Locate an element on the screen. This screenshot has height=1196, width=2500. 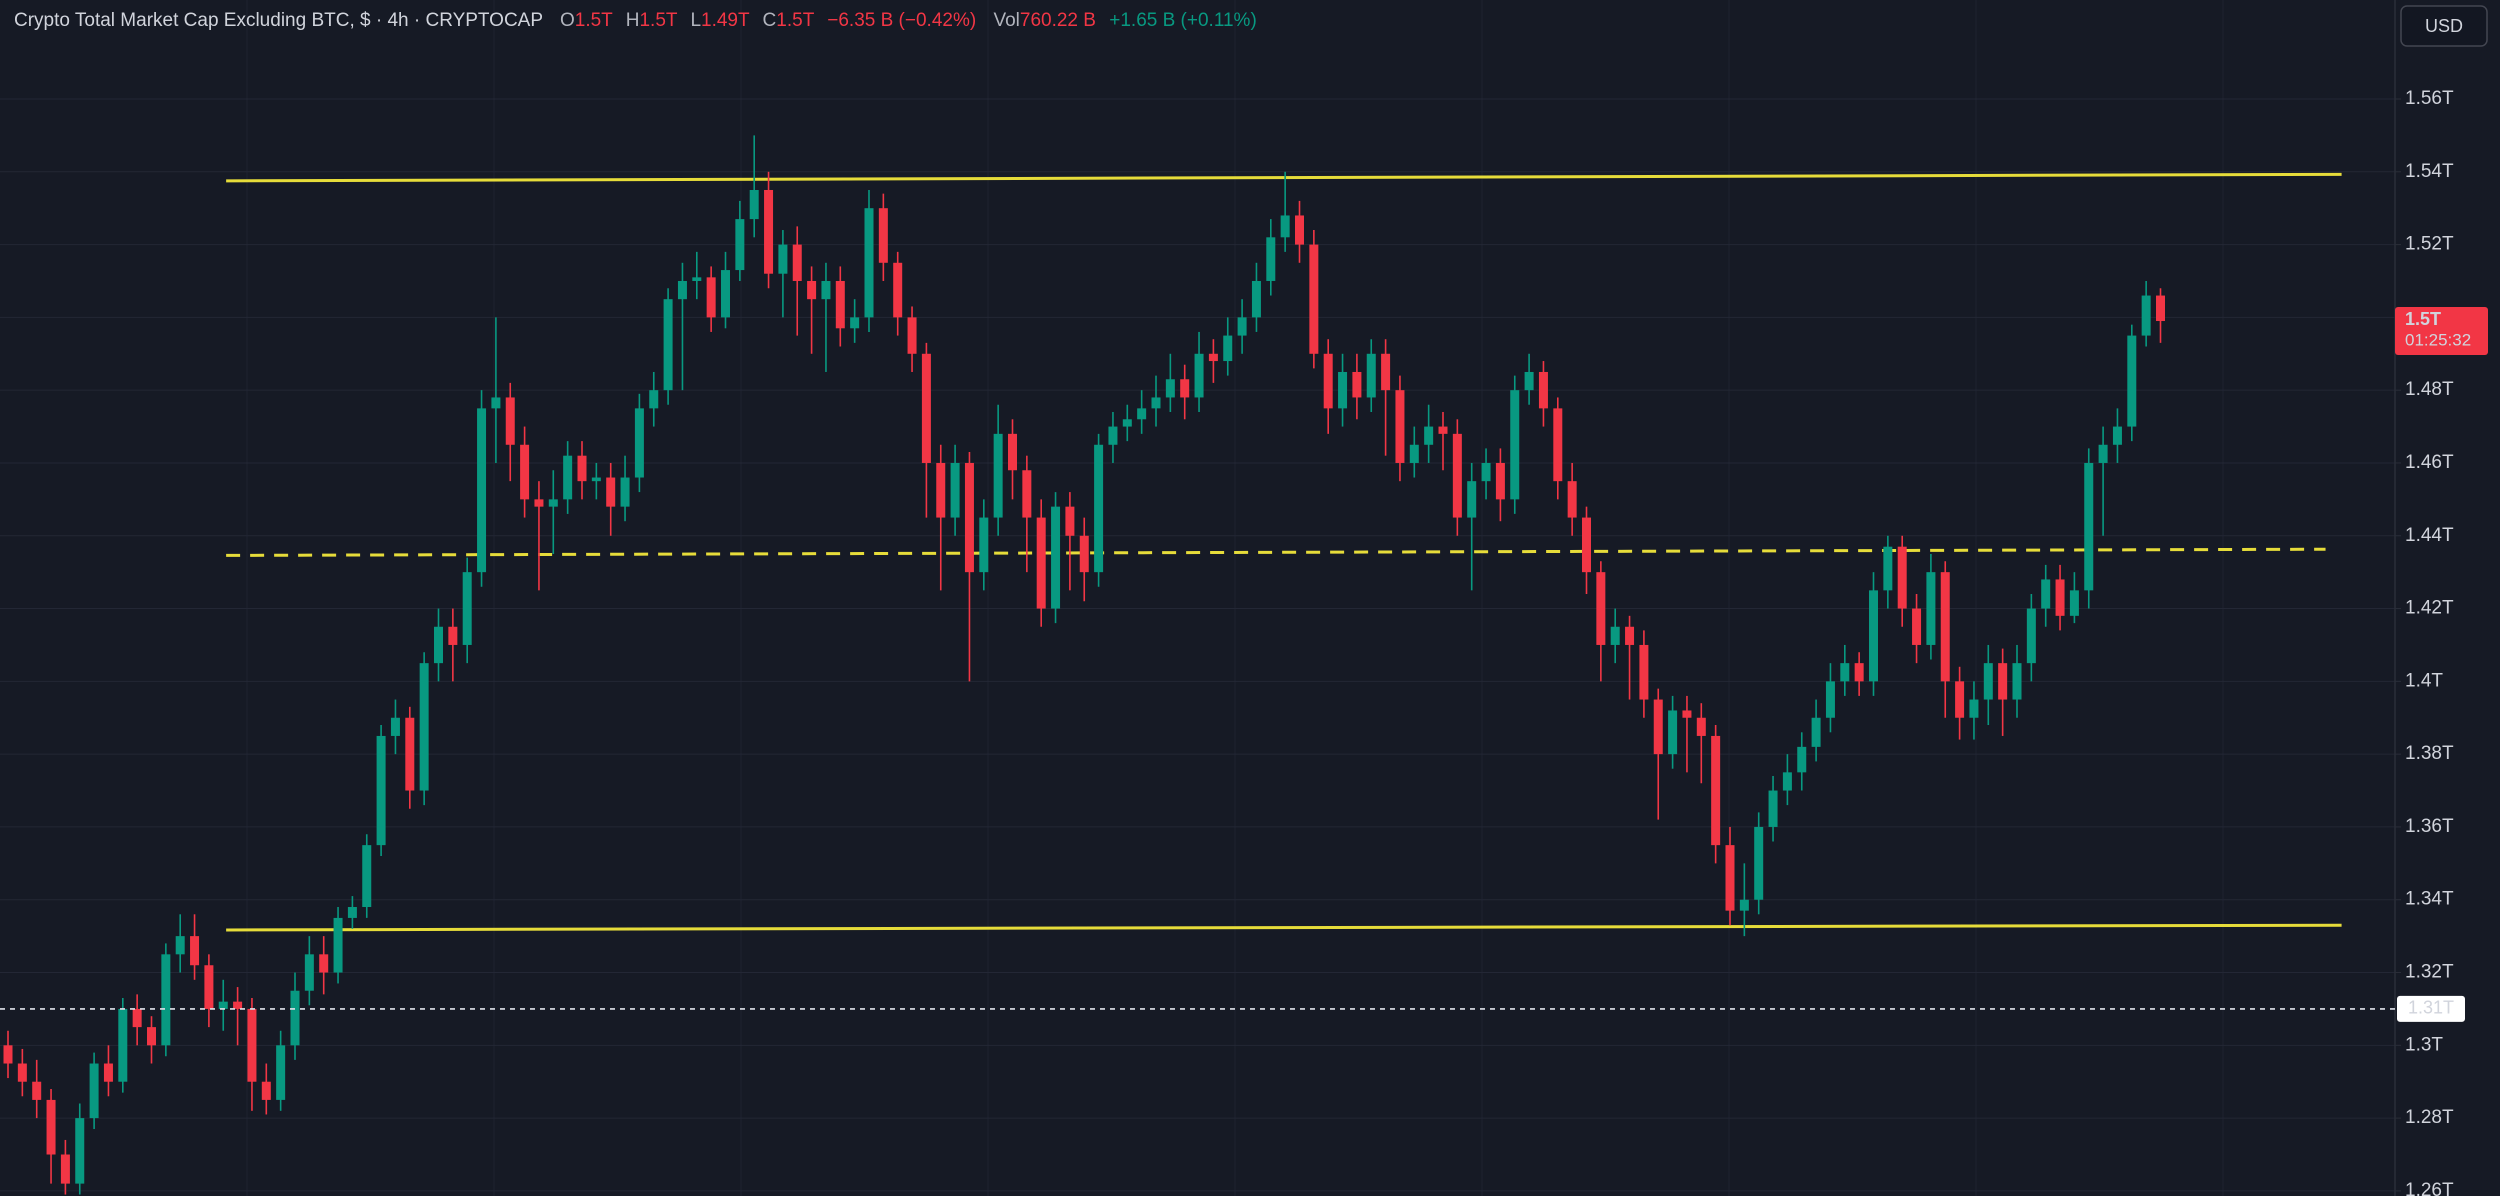
y-tick-label: 1.54T is located at coordinates (2429, 171).